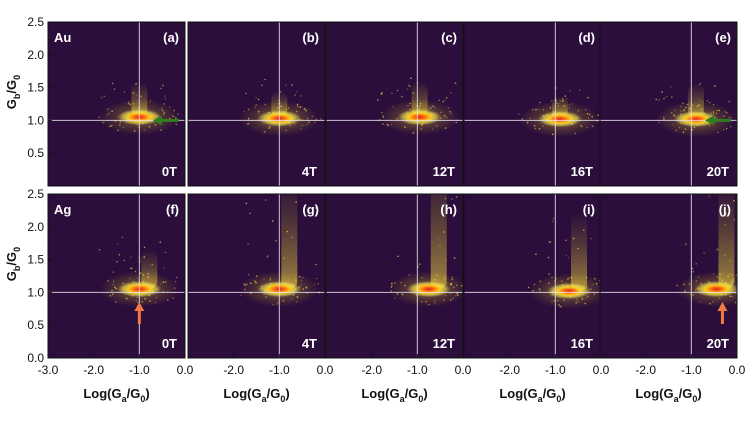 The image size is (753, 423). Describe the element at coordinates (428, 289) in the screenshot. I see `density-core` at that location.